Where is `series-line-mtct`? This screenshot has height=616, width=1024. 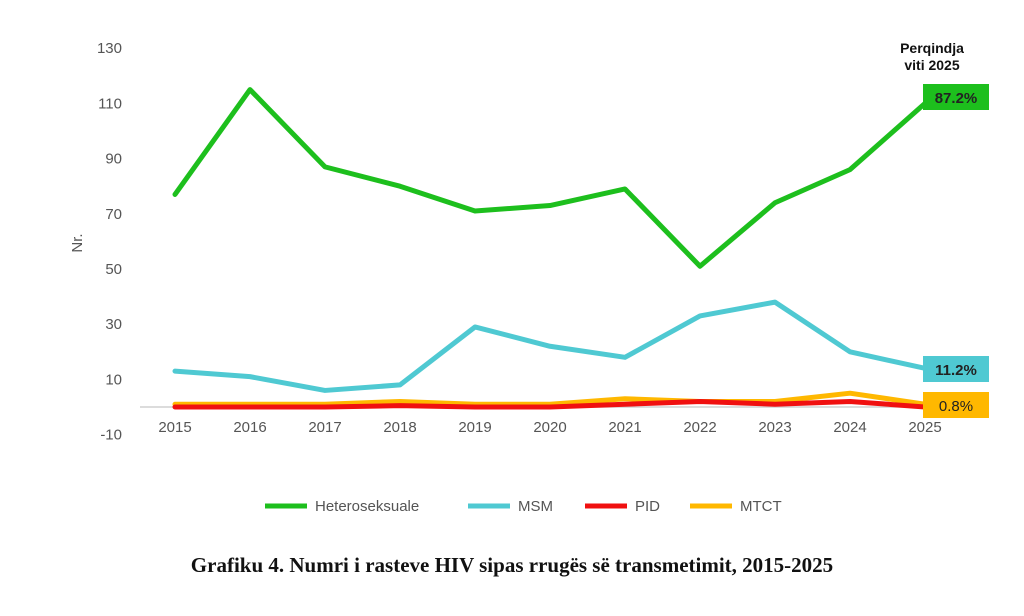
series-line-mtct is located at coordinates (550, 398).